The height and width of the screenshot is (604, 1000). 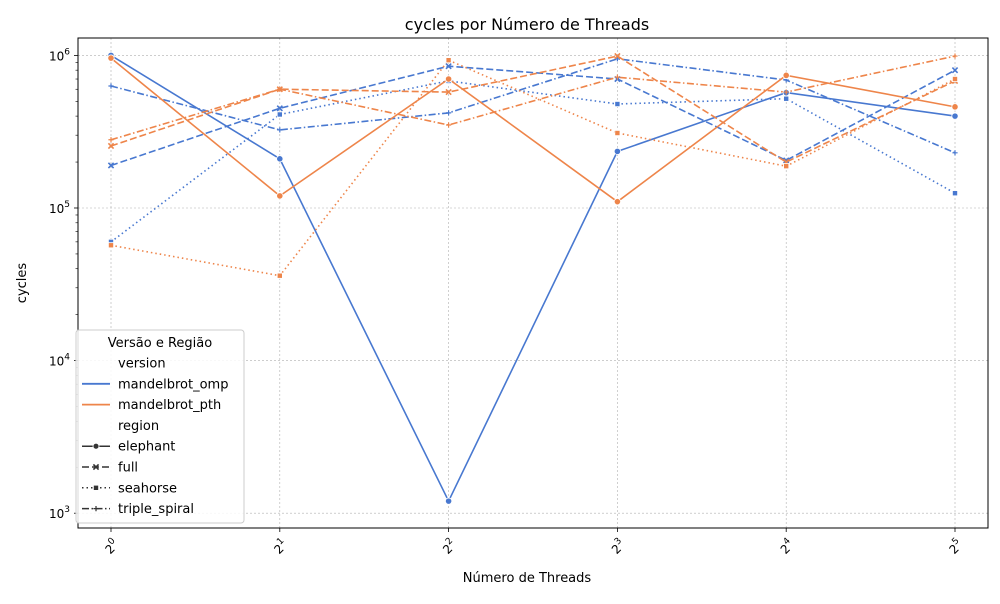 What do you see at coordinates (67, 205) in the screenshot?
I see `y-tick-label-exponent: 5` at bounding box center [67, 205].